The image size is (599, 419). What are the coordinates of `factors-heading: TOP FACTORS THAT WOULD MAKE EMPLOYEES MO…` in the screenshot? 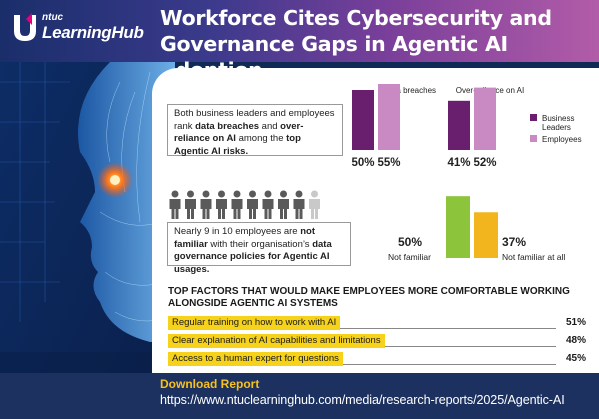 It's located at (369, 297).